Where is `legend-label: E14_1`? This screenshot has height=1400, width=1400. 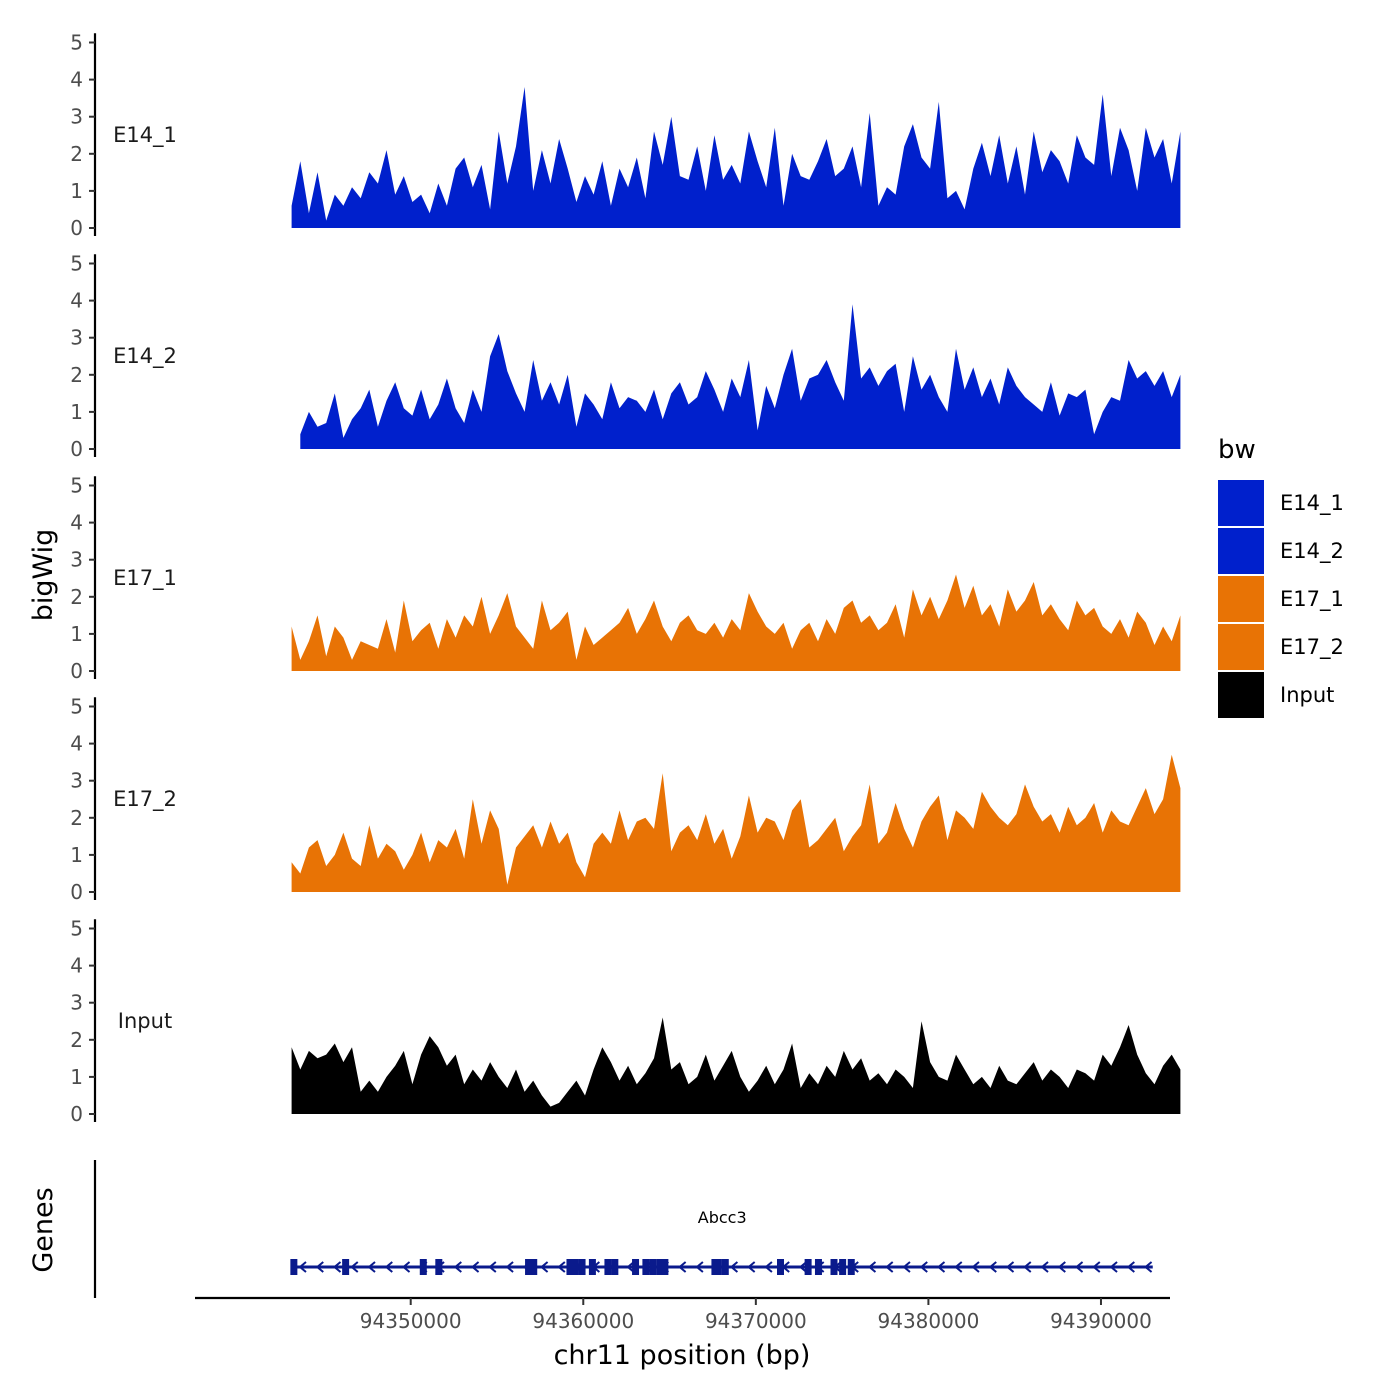 legend-label: E14_1 is located at coordinates (1312, 503).